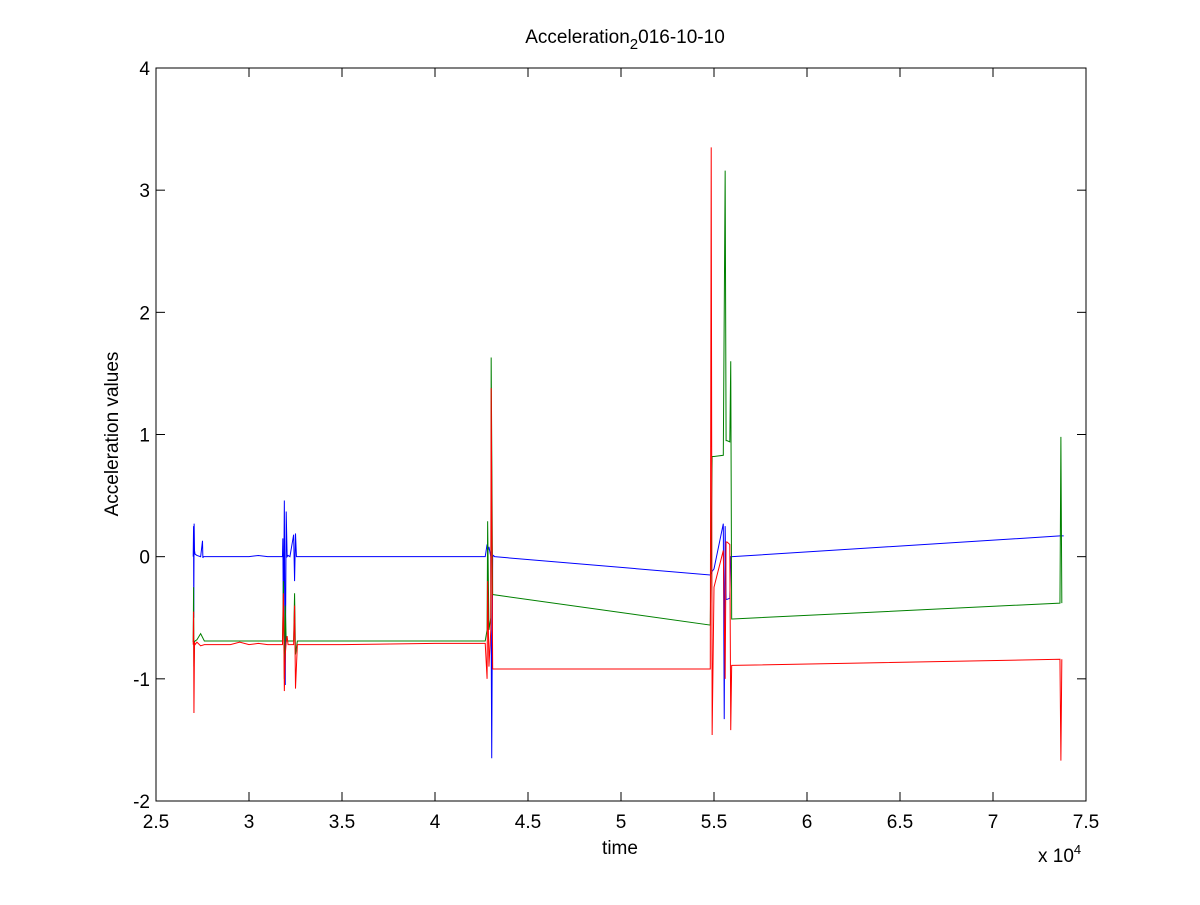 The width and height of the screenshot is (1200, 905). Describe the element at coordinates (1077, 849) in the screenshot. I see `x-axis-multiplier-exponent: 4` at that location.